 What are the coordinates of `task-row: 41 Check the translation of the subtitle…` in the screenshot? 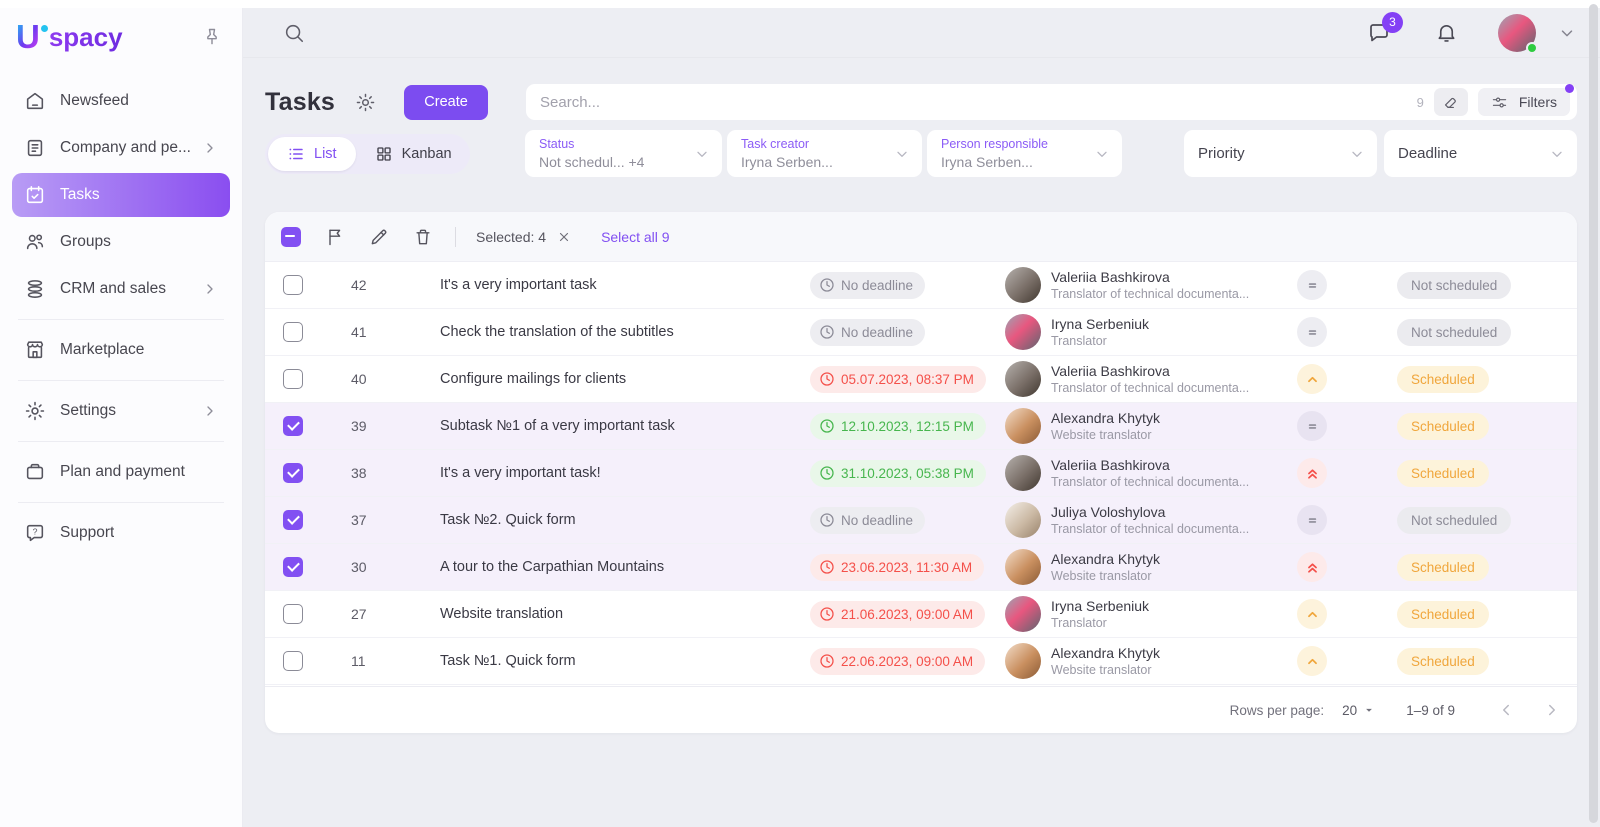 It's located at (921, 332).